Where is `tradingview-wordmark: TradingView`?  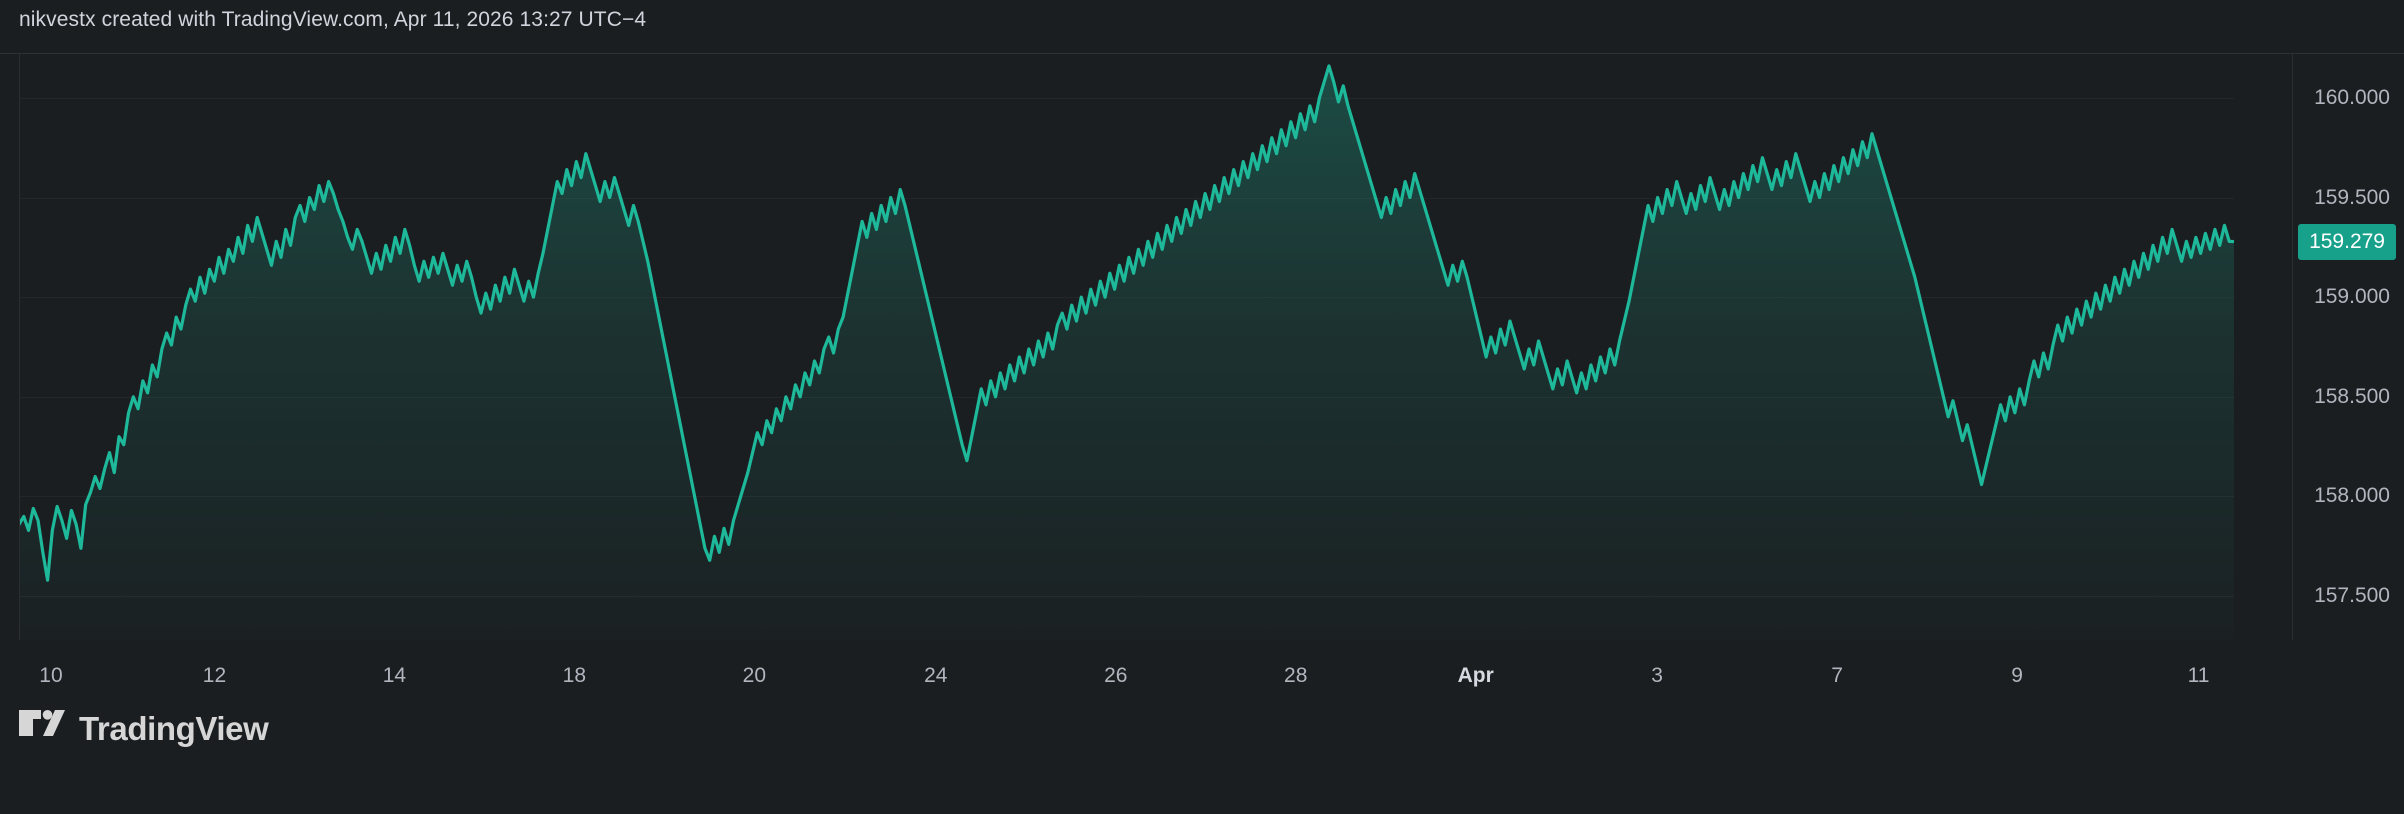 tradingview-wordmark: TradingView is located at coordinates (174, 728).